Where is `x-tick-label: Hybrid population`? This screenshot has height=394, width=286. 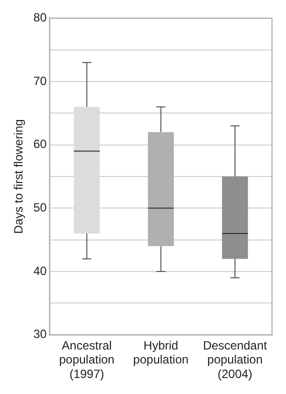
x-tick-label: Hybrid population is located at coordinates (161, 352).